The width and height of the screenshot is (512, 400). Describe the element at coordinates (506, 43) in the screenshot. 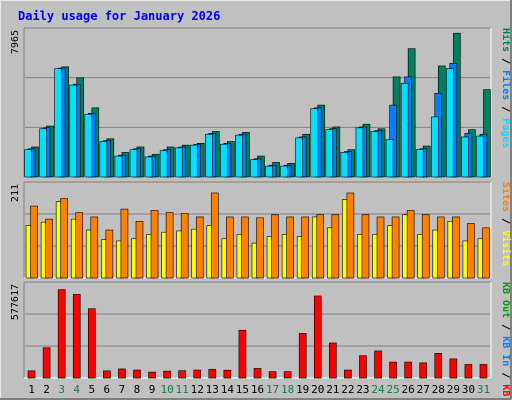

I see `legend-entry: Hits` at that location.